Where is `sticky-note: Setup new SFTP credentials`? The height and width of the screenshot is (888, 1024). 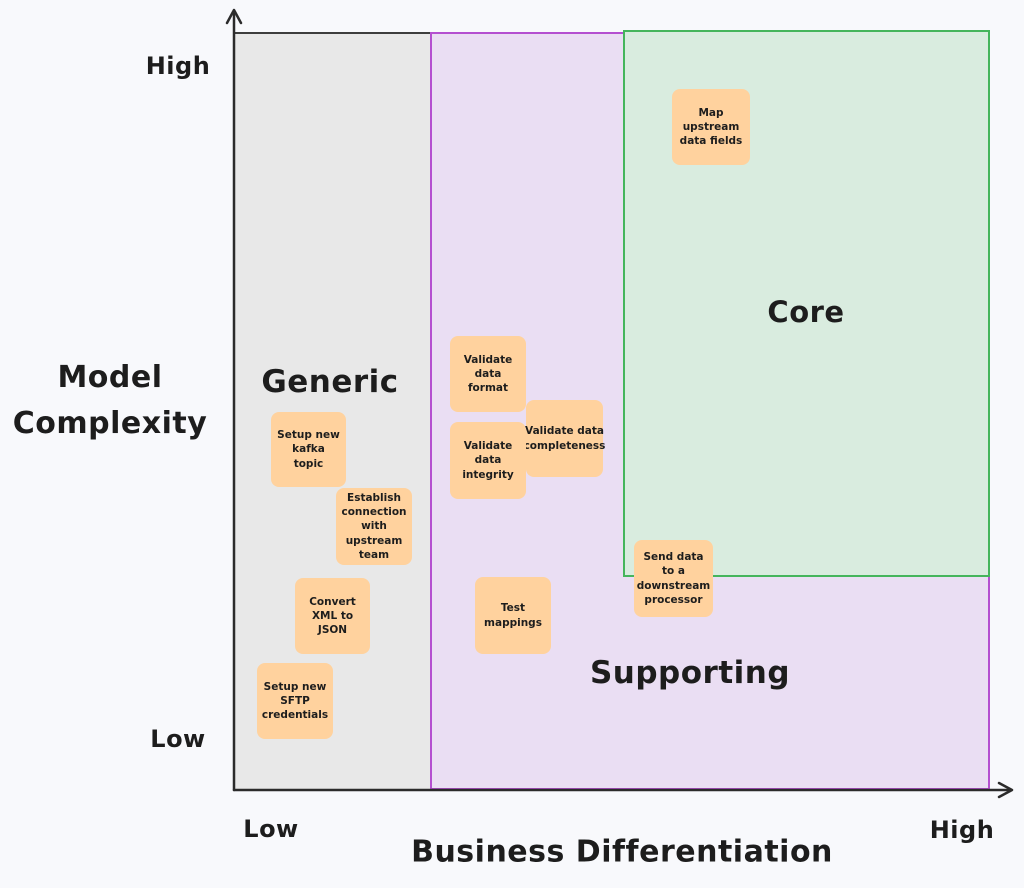
sticky-note: Setup new SFTP credentials is located at coordinates (295, 701).